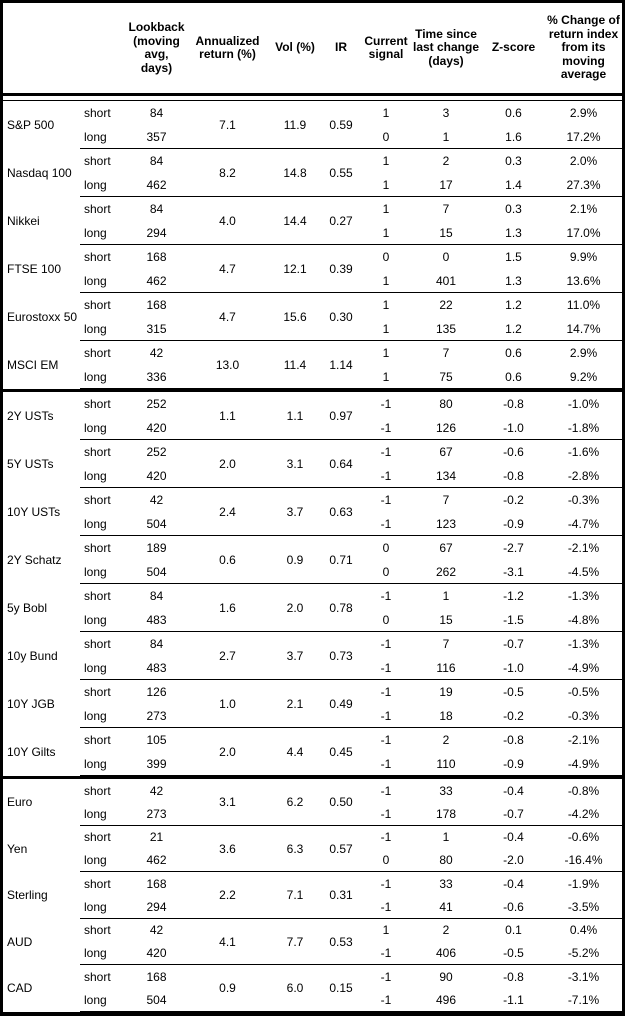  I want to click on pct-change-value: -3.5%, so click(583, 906).